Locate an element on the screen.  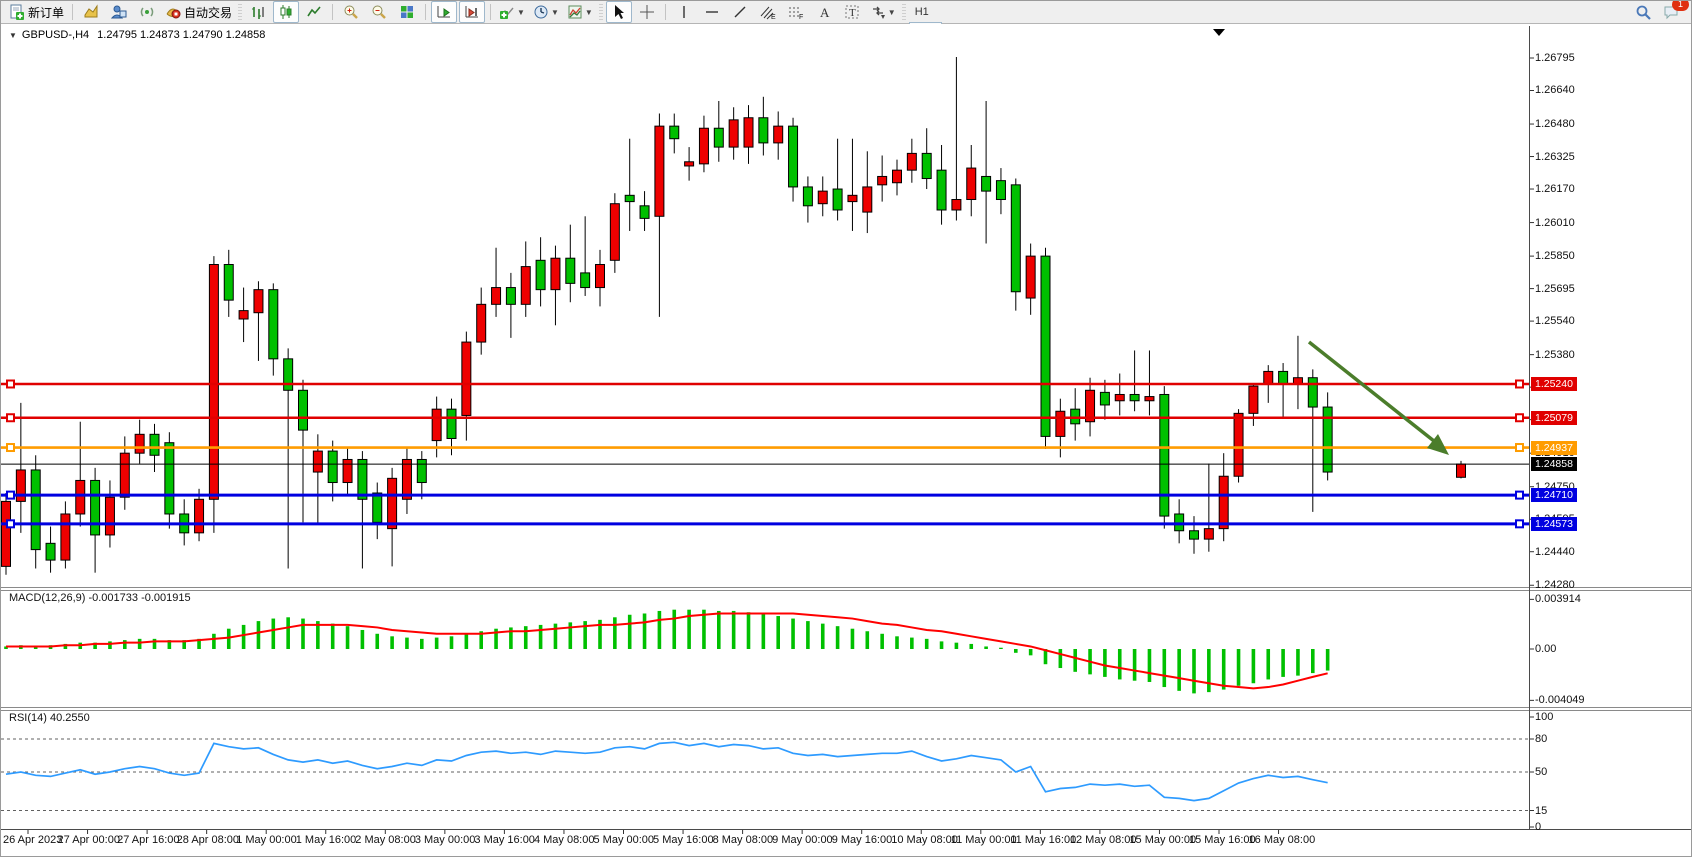
tile-windows-button is located at coordinates (407, 12).